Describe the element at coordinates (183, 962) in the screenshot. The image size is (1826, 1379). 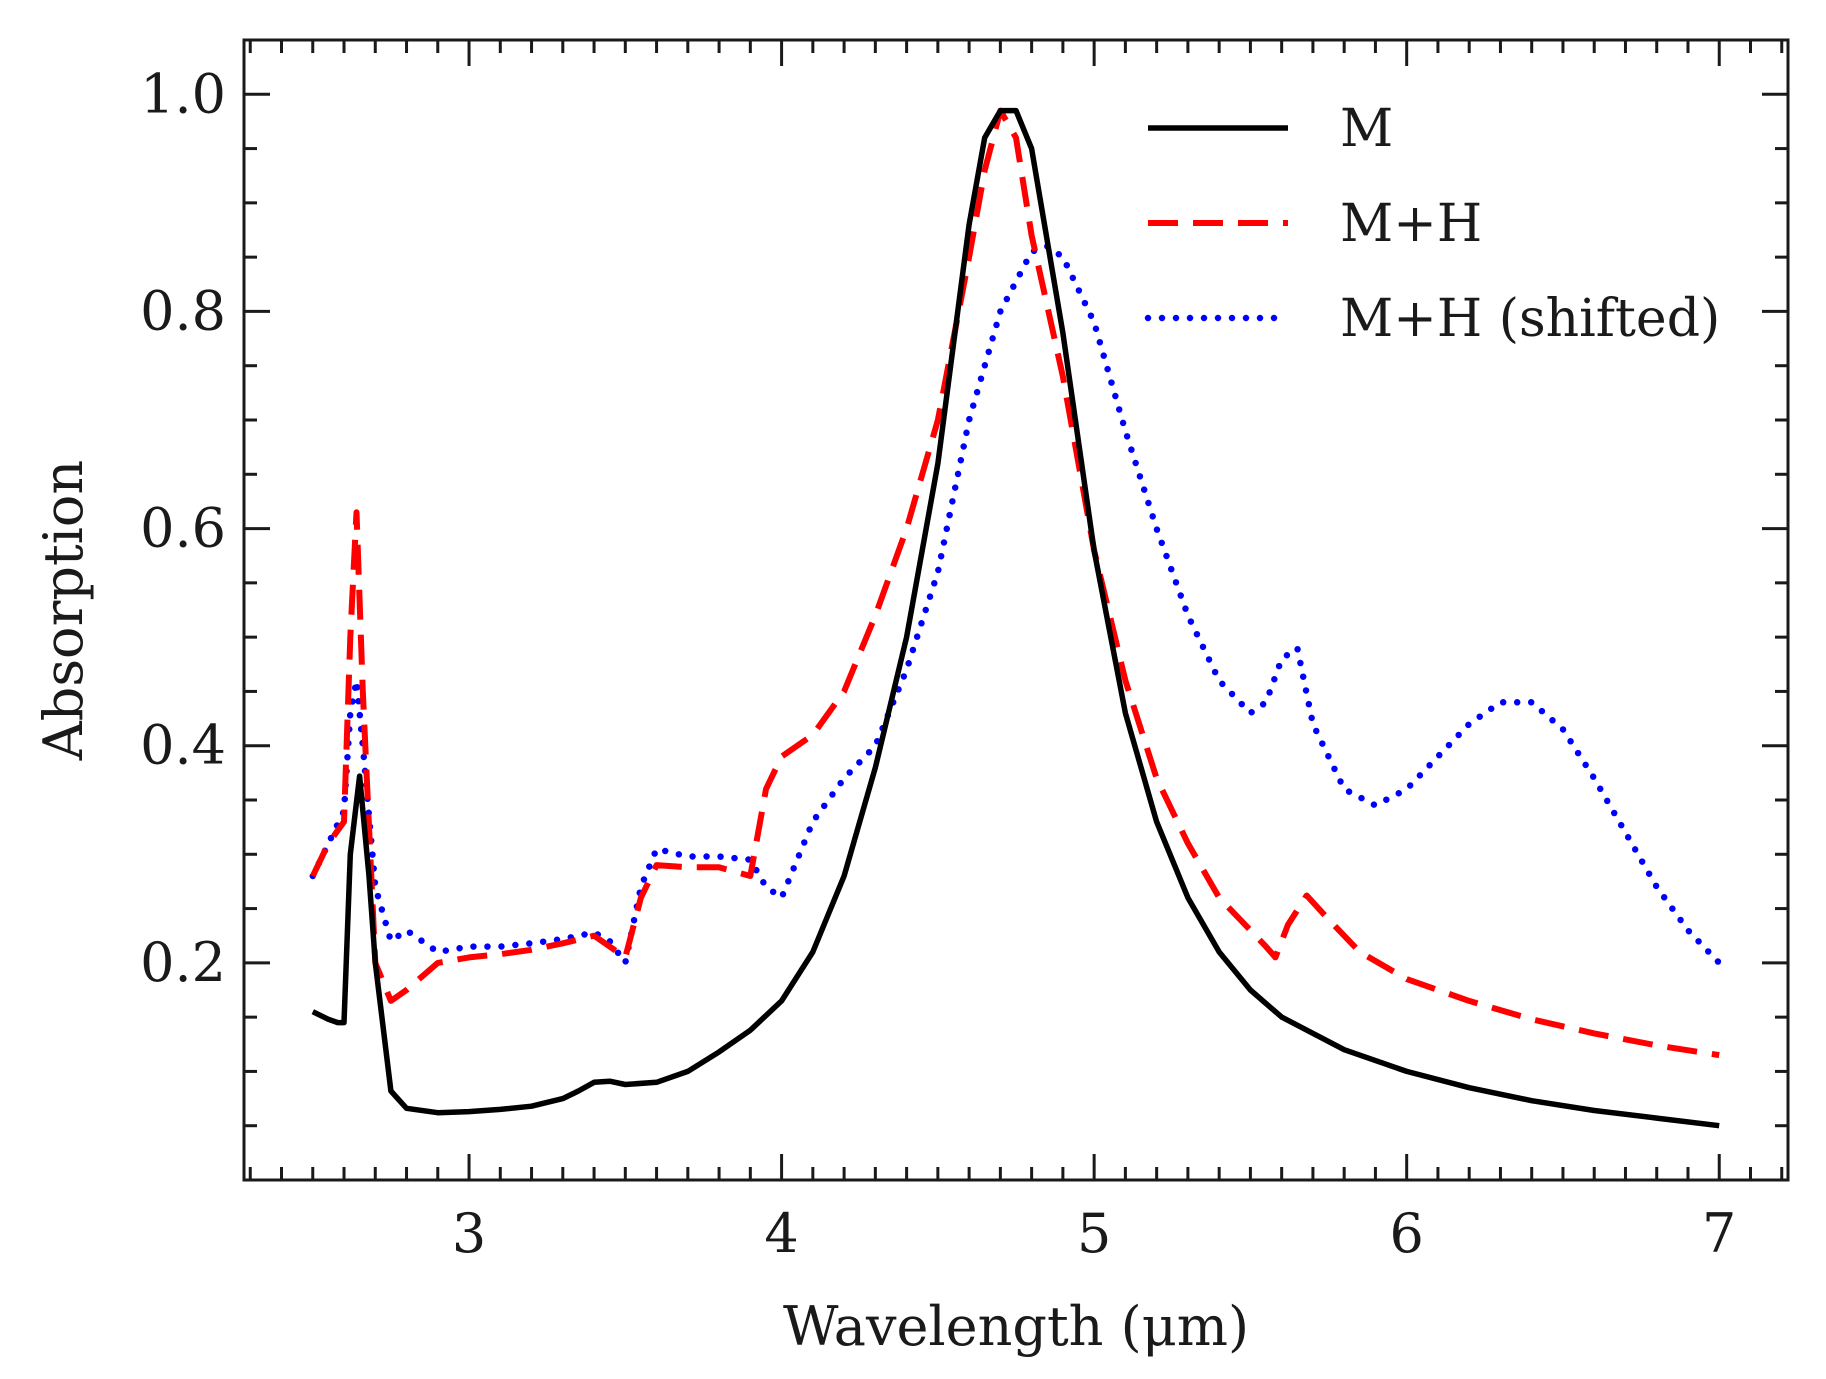
I see `y-tick-label: 0.2` at that location.